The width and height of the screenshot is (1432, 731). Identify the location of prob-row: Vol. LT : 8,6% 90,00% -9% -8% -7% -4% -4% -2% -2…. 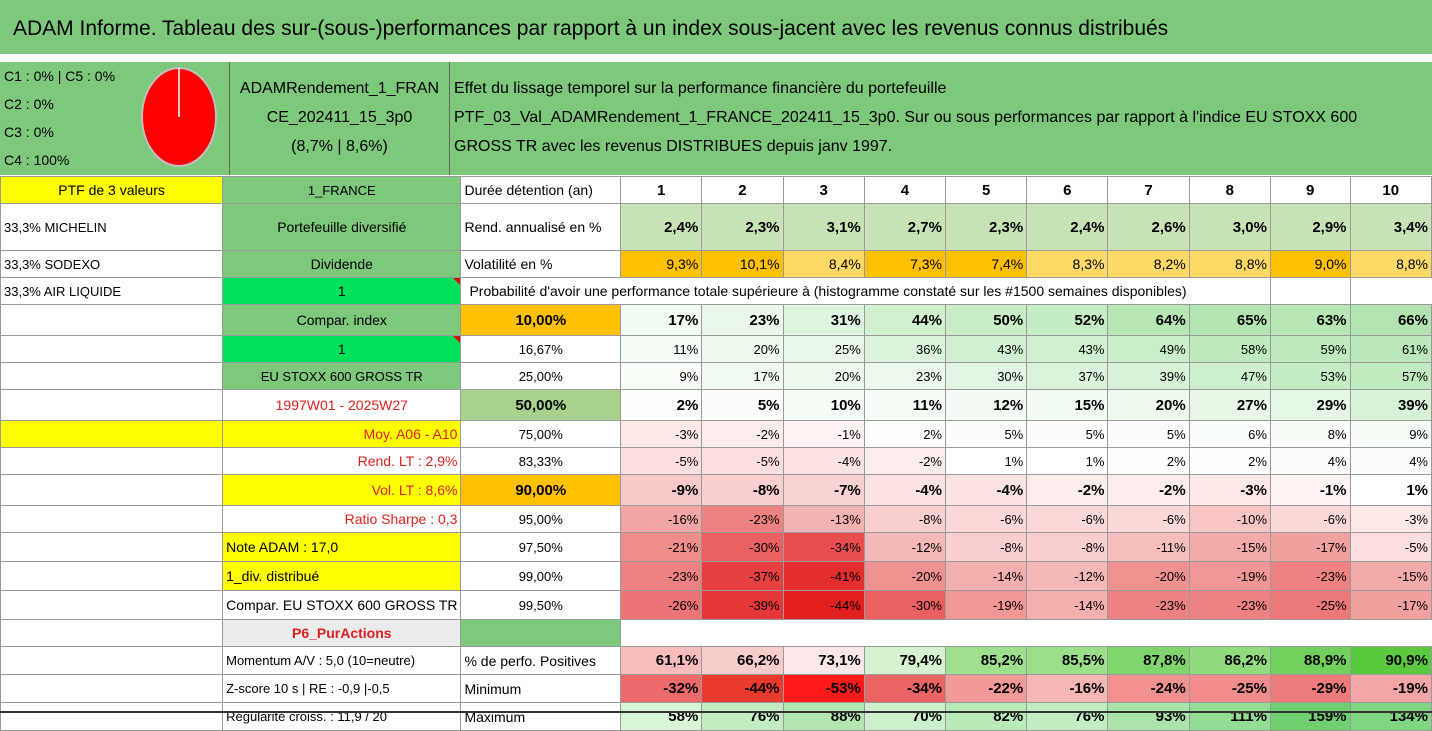
(716, 490).